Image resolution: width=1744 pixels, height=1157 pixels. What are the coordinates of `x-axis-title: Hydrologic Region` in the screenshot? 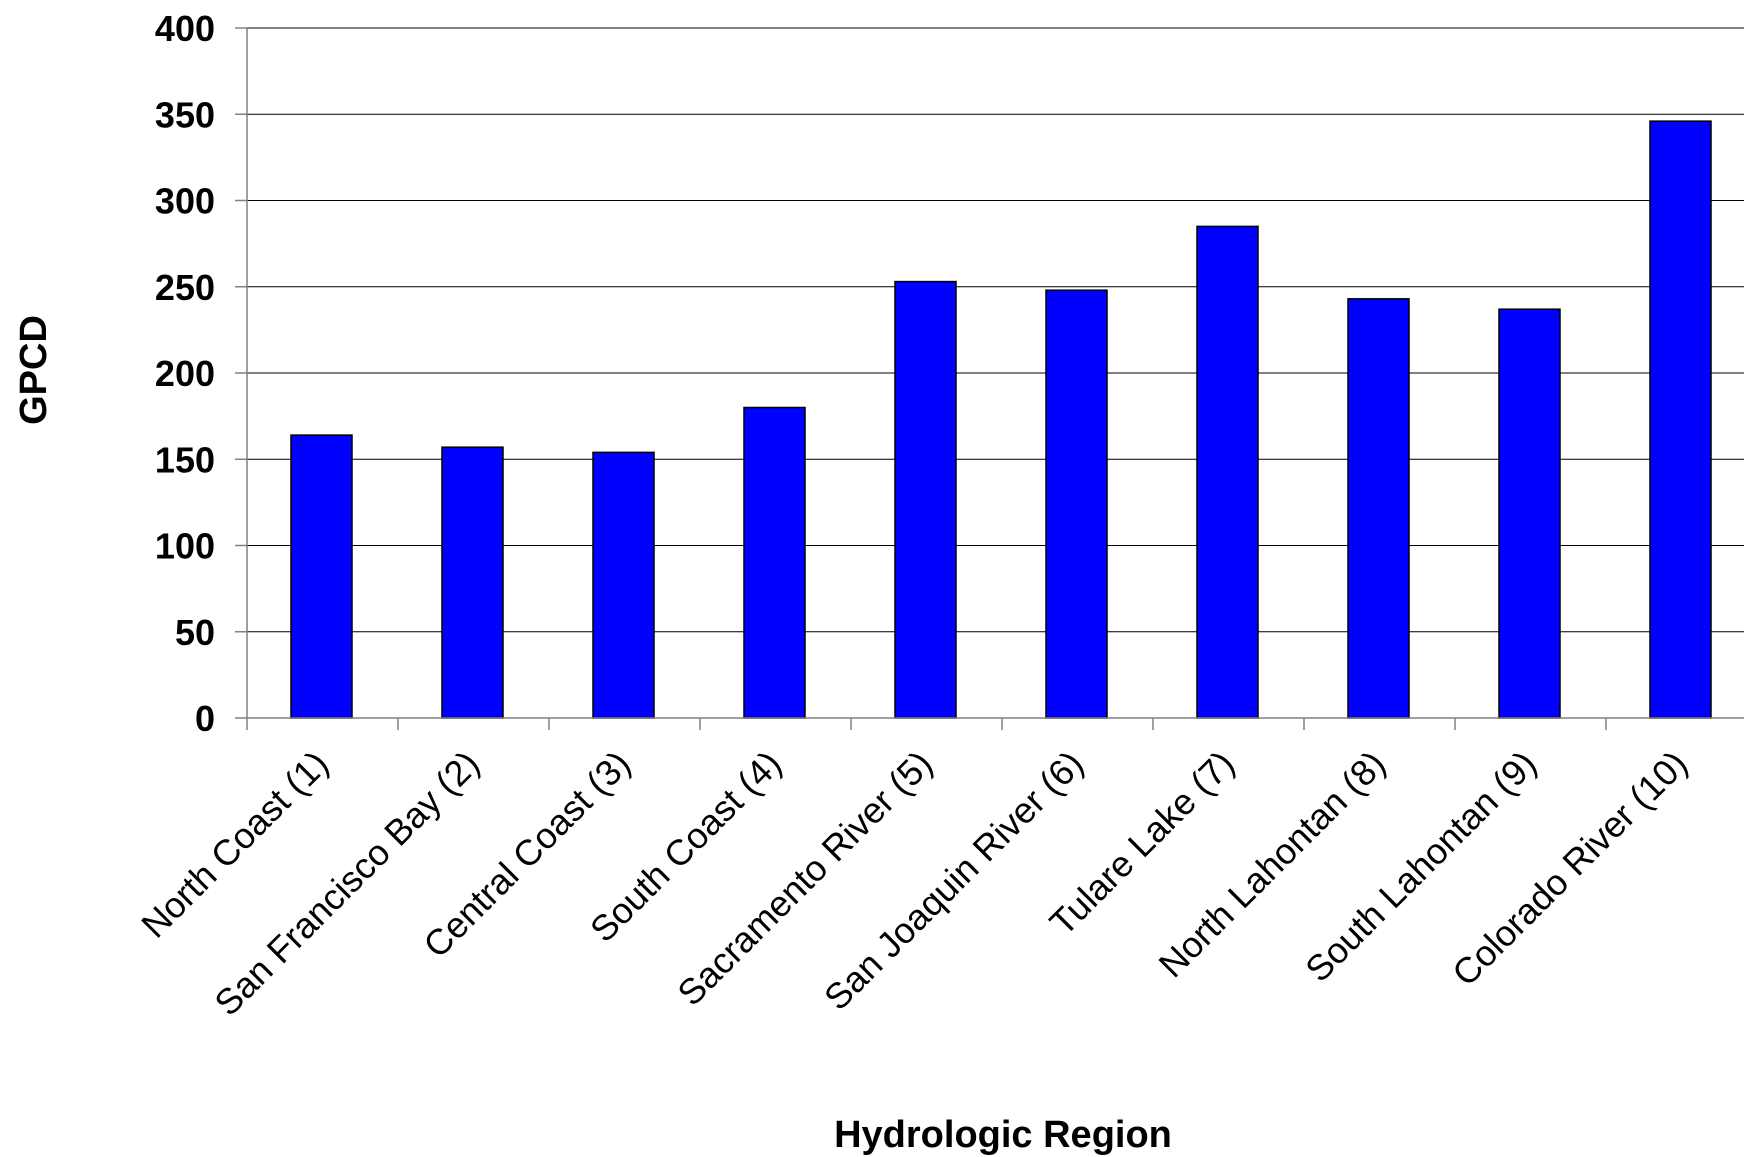 It's located at (1003, 1135).